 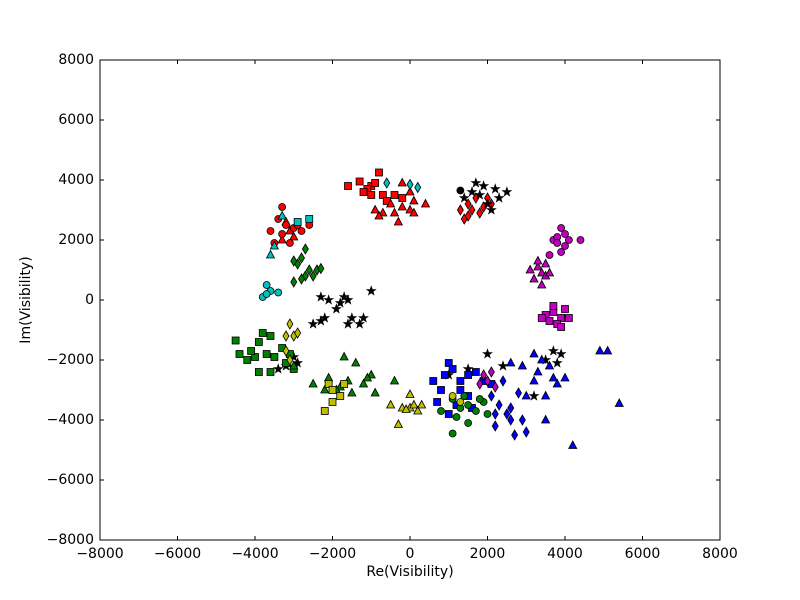 I want to click on x-tick-label: 8000, so click(x=720, y=554).